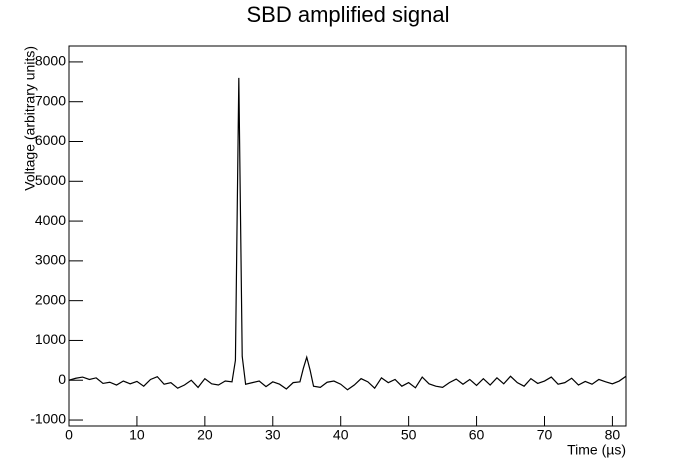 This screenshot has height=472, width=696. I want to click on x-tick-label: 10, so click(137, 435).